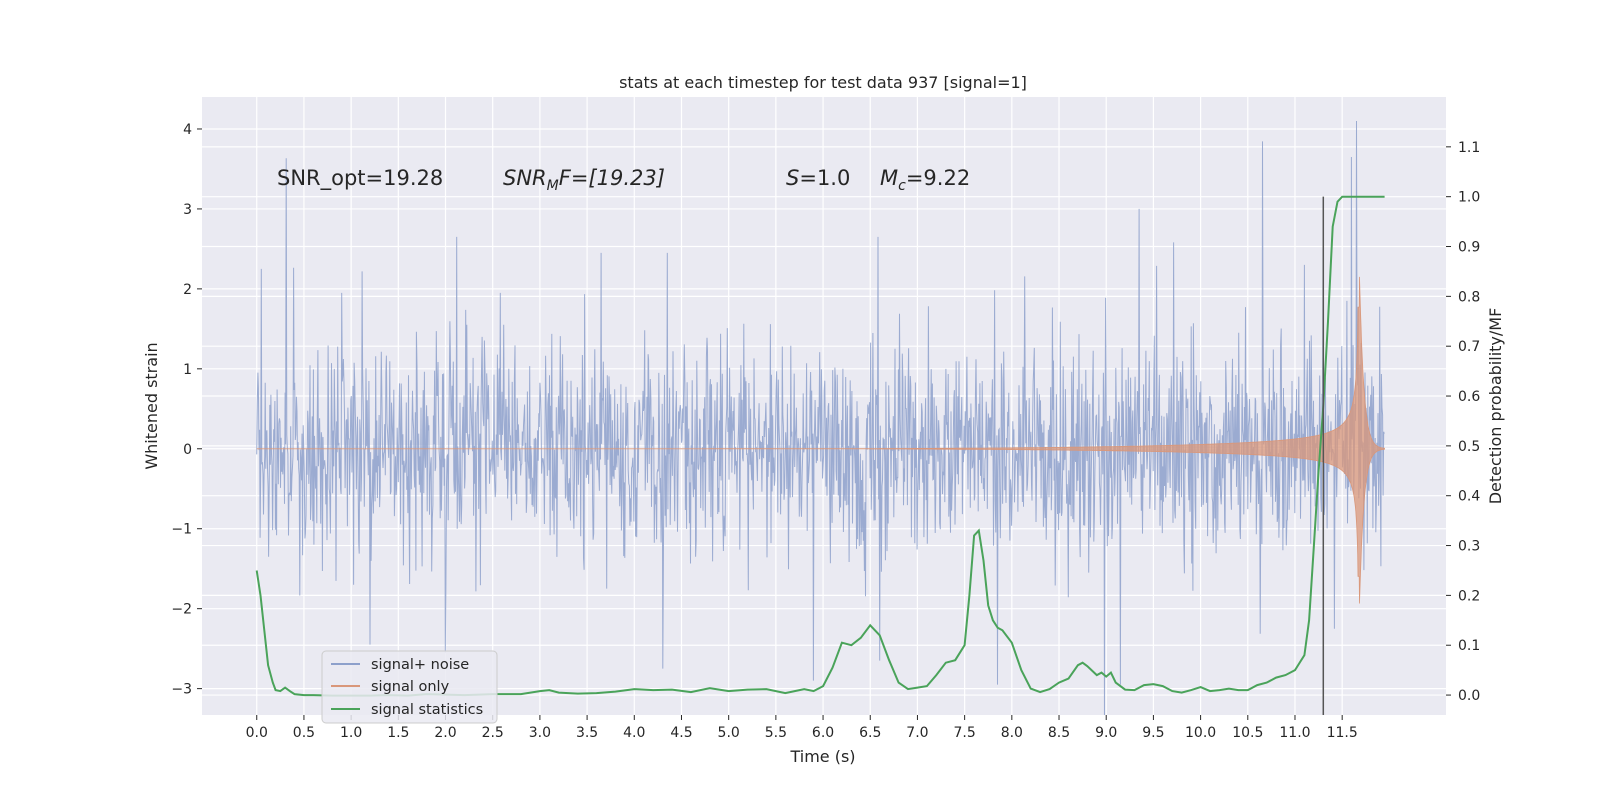 The width and height of the screenshot is (1600, 800). Describe the element at coordinates (181, 690) in the screenshot. I see `y-left-tick-label: −3` at that location.